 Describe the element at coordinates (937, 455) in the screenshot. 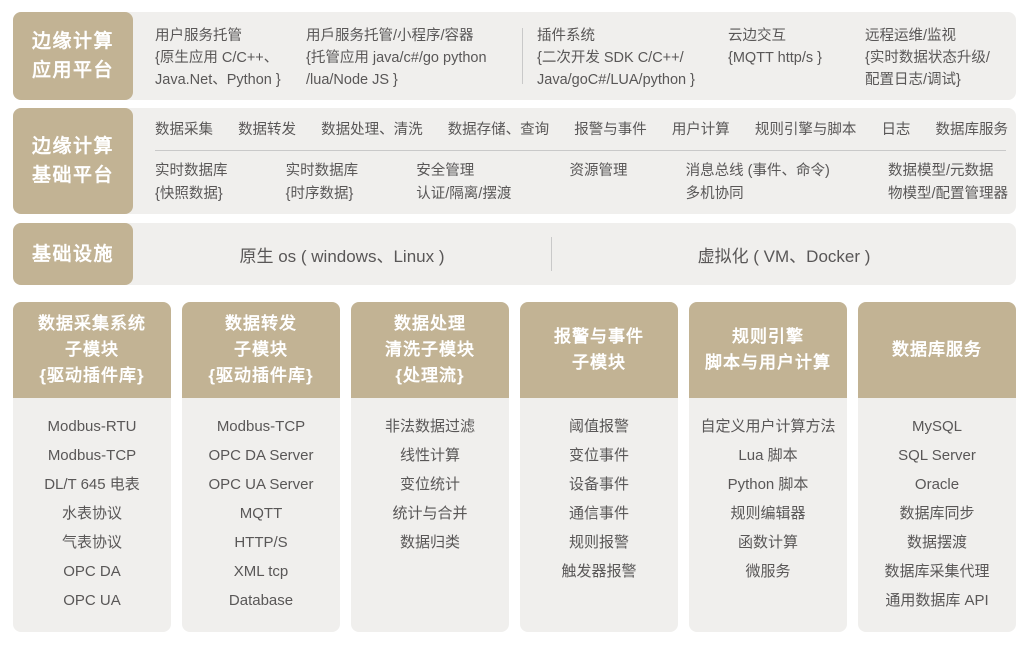

I see `module-item: SQL Server` at that location.